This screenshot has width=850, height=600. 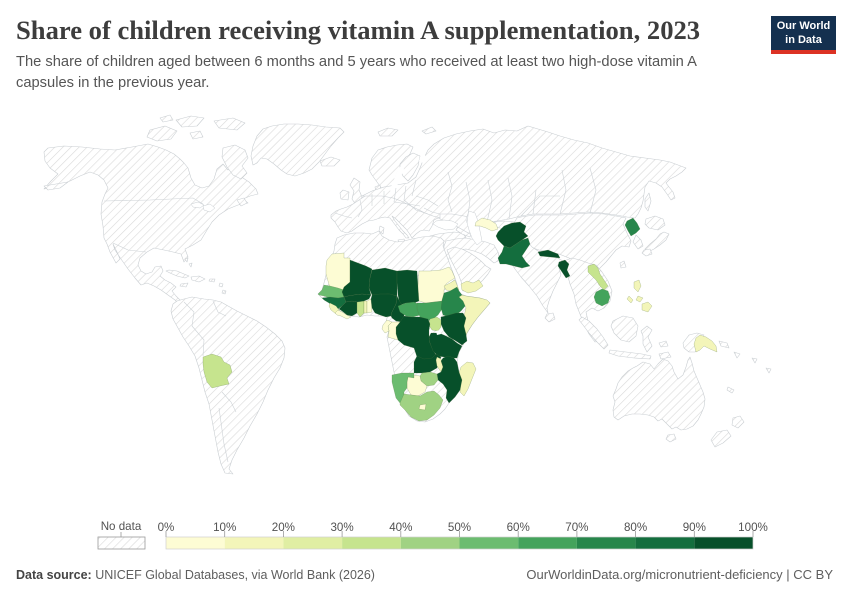 What do you see at coordinates (341, 527) in the screenshot?
I see `svg-text: 30%` at bounding box center [341, 527].